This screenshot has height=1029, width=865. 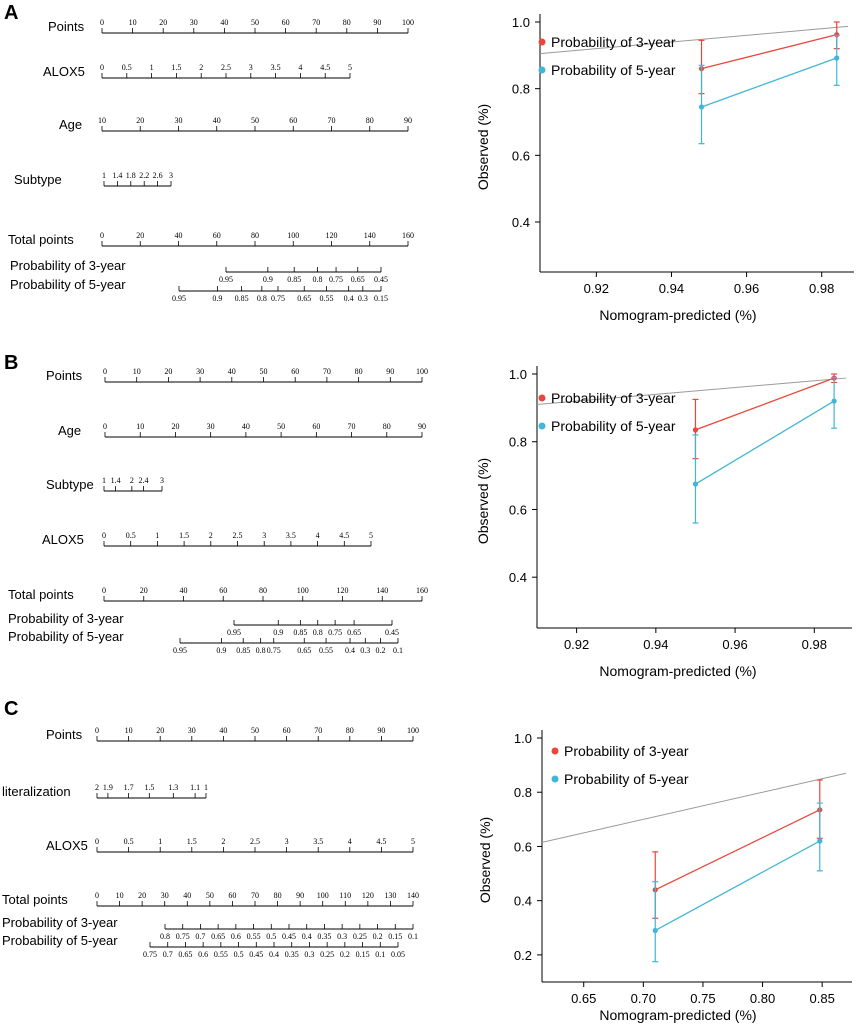 I want to click on nomogram-tick-label: 2.2, so click(x=144, y=175).